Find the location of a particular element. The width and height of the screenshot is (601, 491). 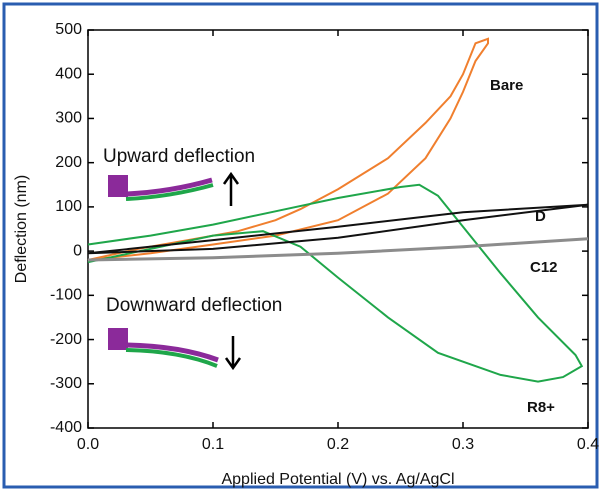

y-tick-label: 100 is located at coordinates (68, 206).